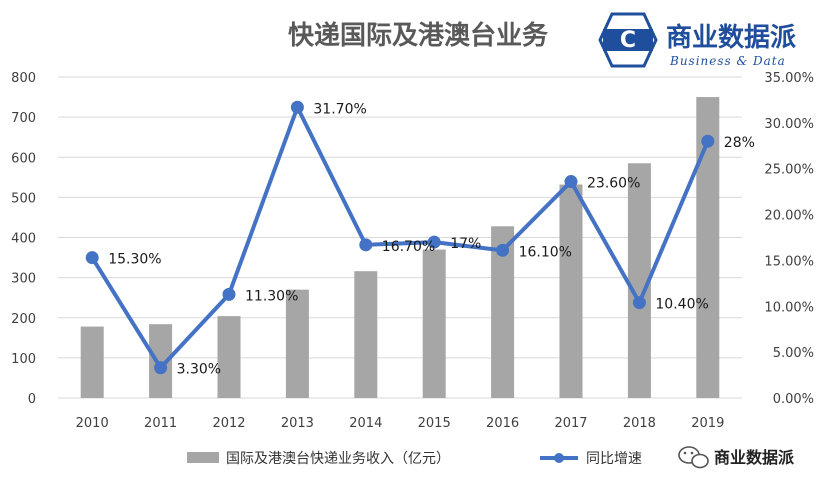 The width and height of the screenshot is (836, 490). I want to click on x-tick-label: 2019, so click(707, 423).